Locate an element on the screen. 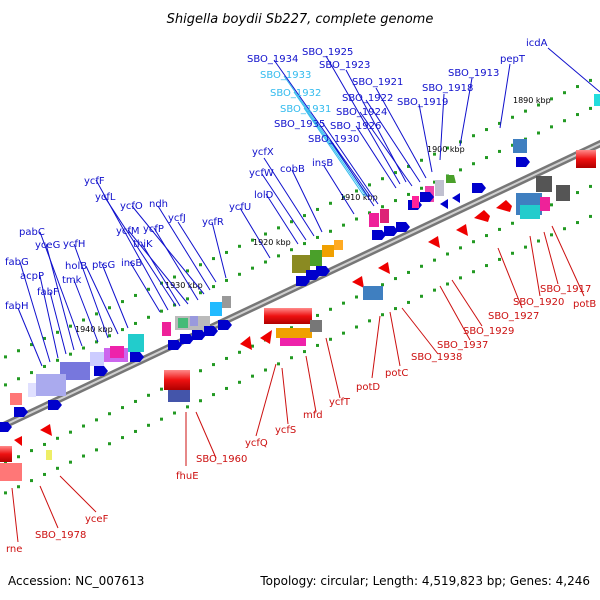  gene-label-insB-2: insB is located at coordinates (131, 263).